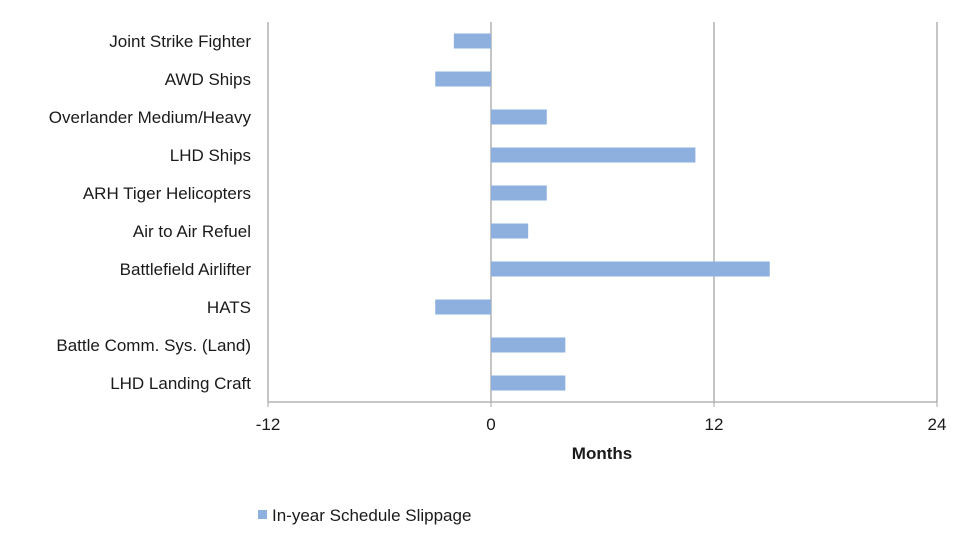 This screenshot has width=976, height=548. Describe the element at coordinates (180, 383) in the screenshot. I see `category-label: LHD Landing Craft` at that location.